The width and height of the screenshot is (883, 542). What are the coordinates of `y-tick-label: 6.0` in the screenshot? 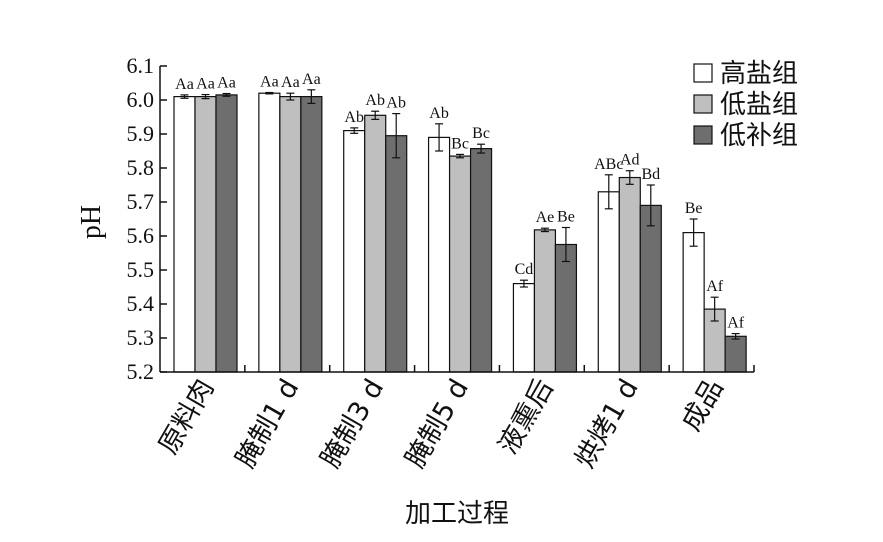 It's located at (141, 99).